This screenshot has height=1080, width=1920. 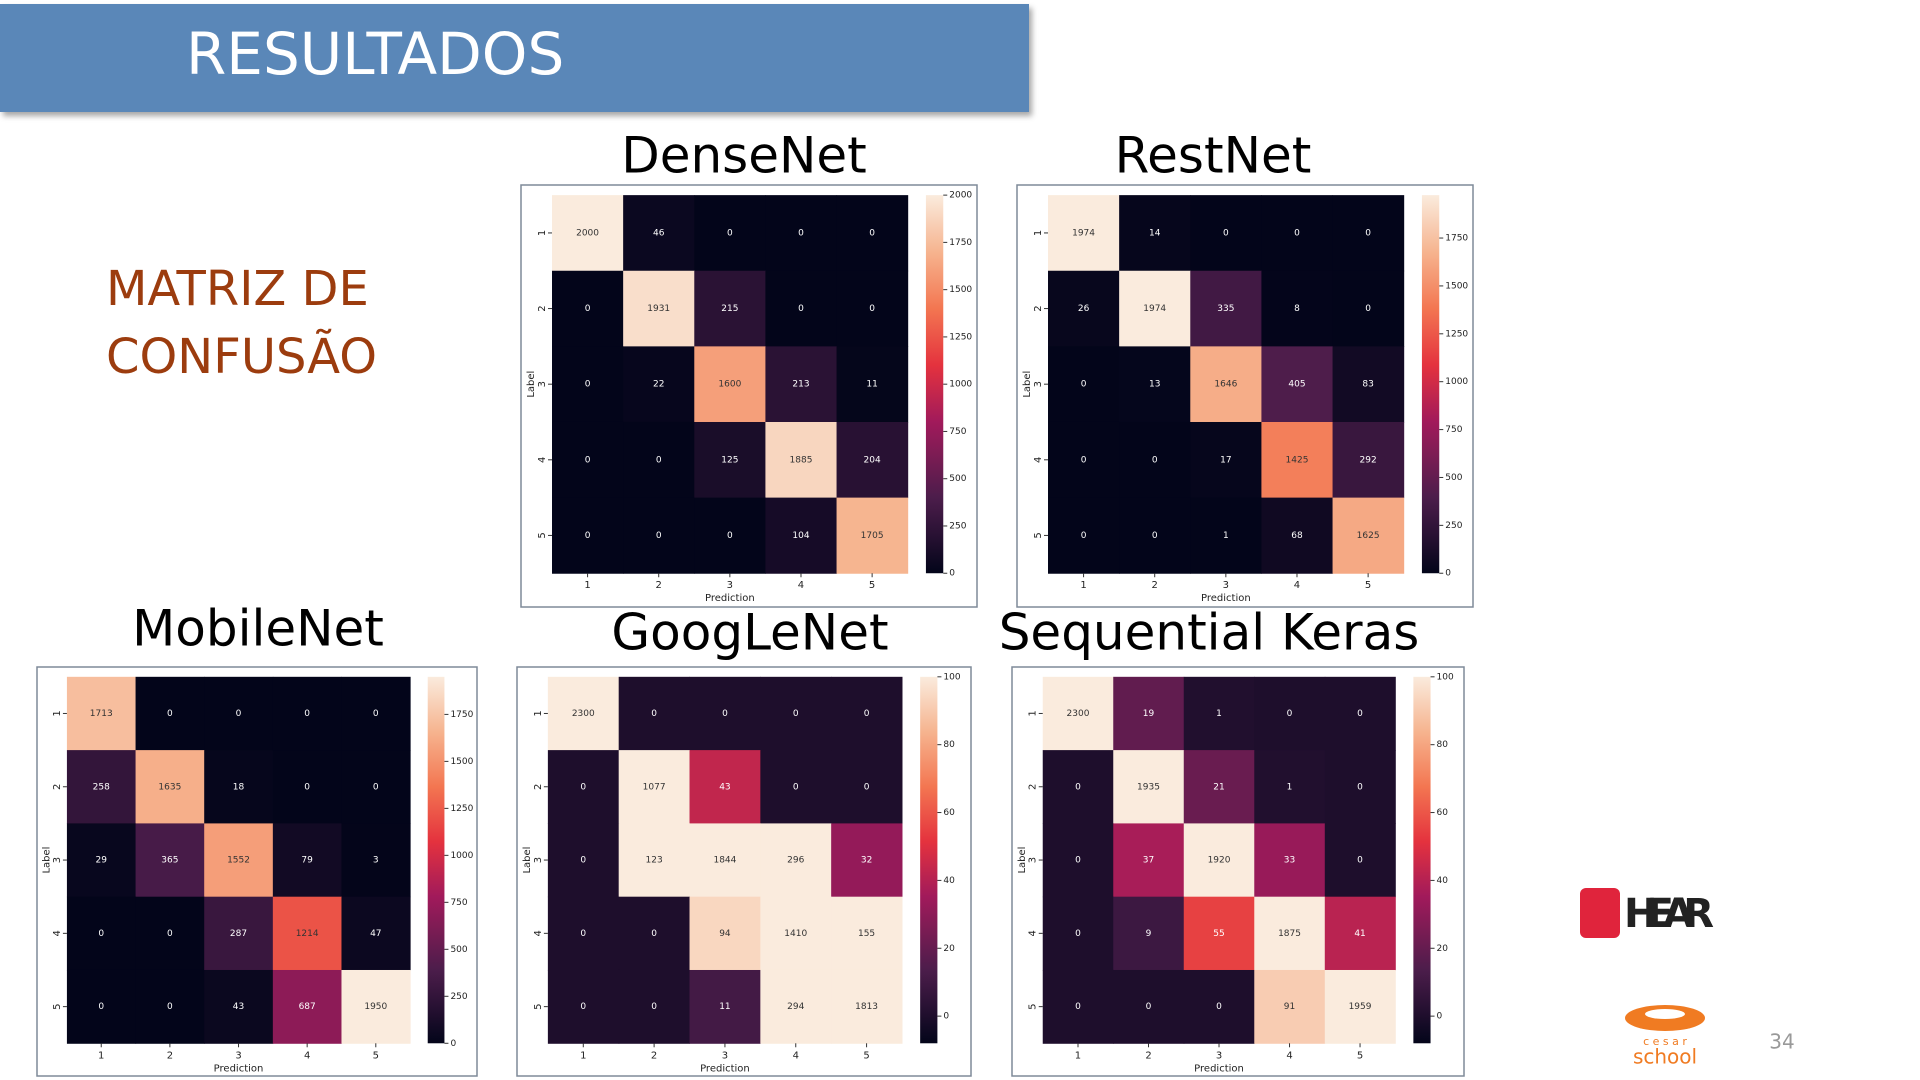 I want to click on x-tick-label: 4, so click(x=796, y=1055).